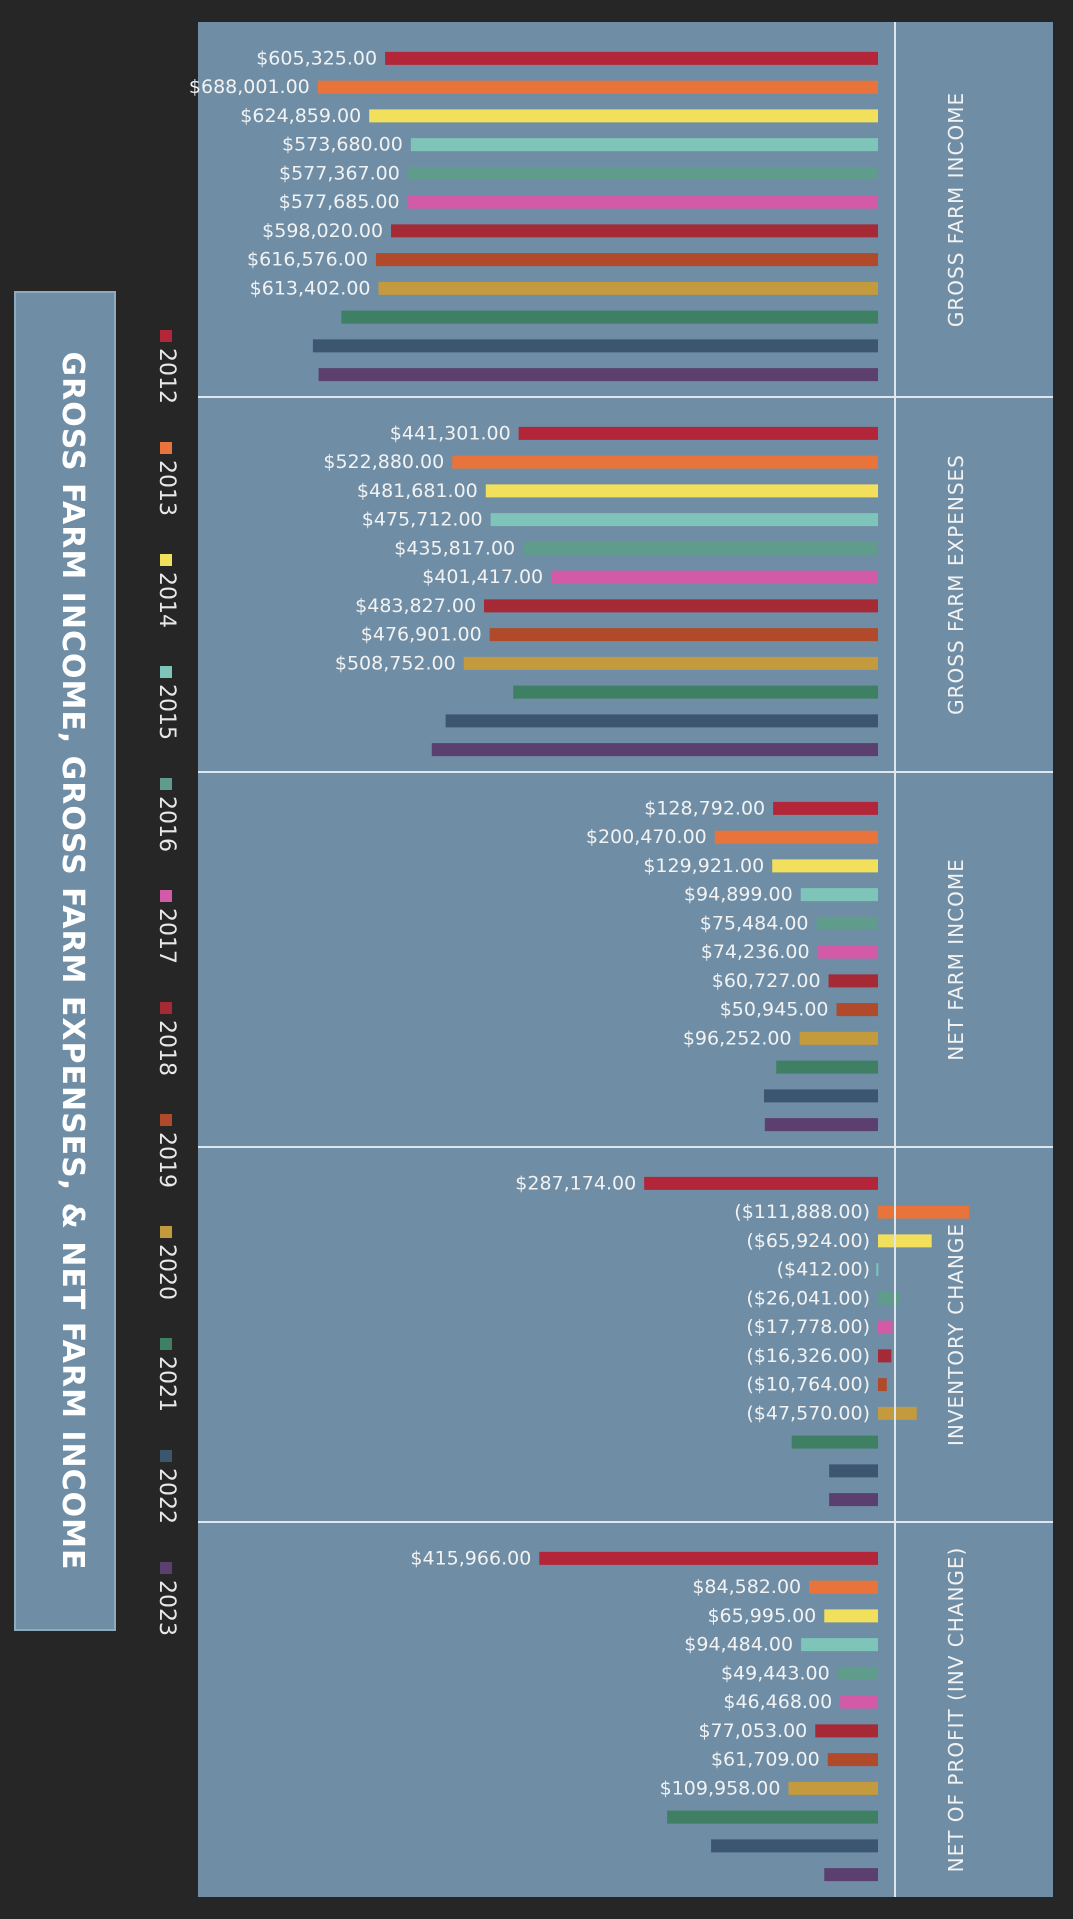 Image resolution: width=1073 pixels, height=1919 pixels. I want to click on bar-value-label: ($10,764.00), so click(808, 1385).